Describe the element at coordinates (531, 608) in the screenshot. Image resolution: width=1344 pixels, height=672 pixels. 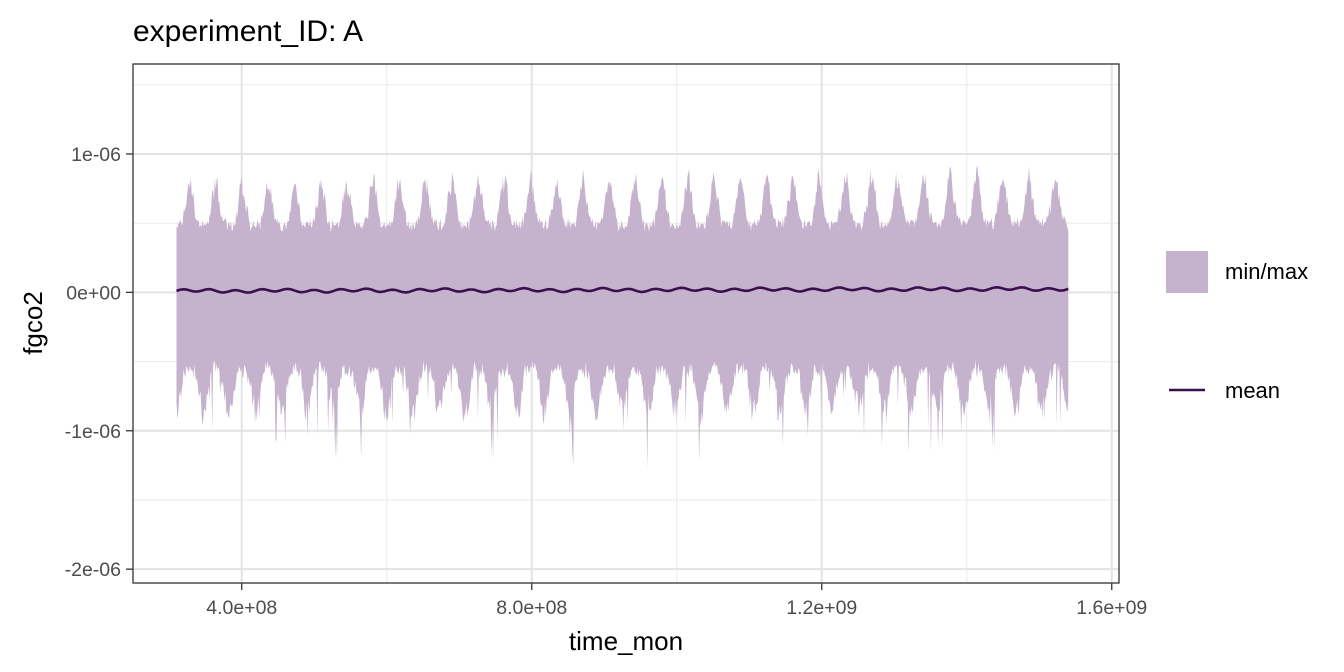
I see `x-tick-label: 8.0e+08` at that location.